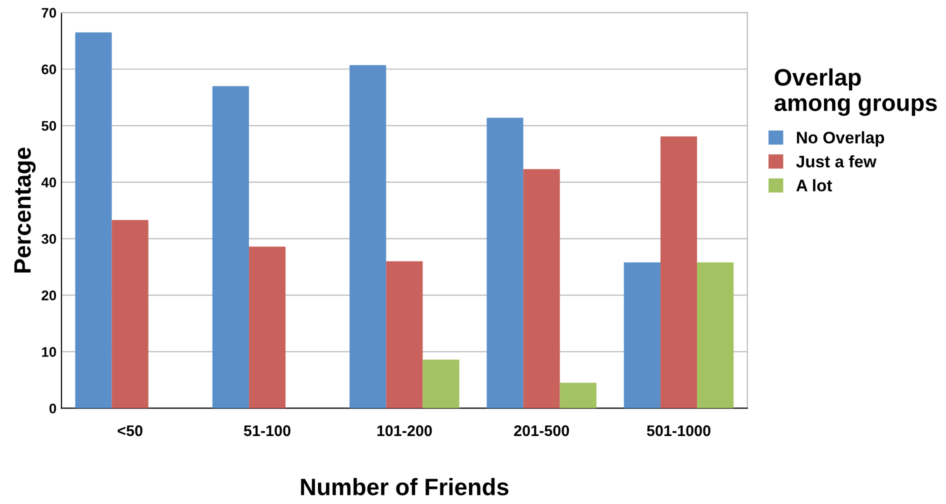 This screenshot has width=946, height=504. What do you see at coordinates (267, 430) in the screenshot?
I see `x-tick-label: 51-100` at bounding box center [267, 430].